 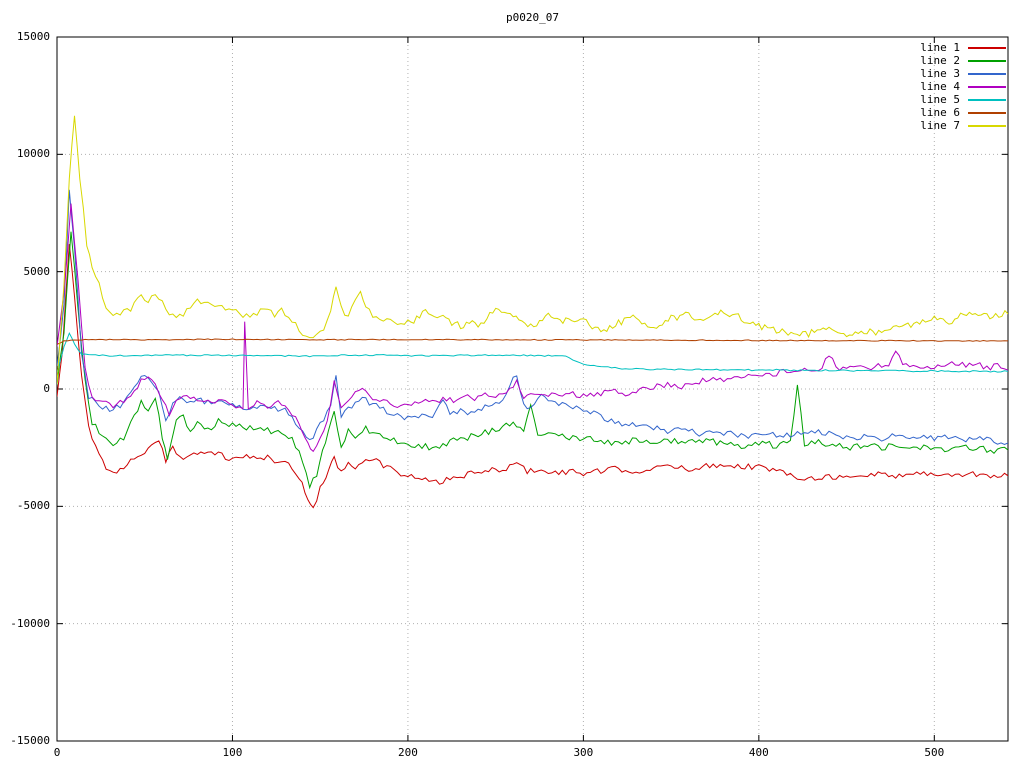 What do you see at coordinates (940, 60) in the screenshot?
I see `legend-label: line 2` at bounding box center [940, 60].